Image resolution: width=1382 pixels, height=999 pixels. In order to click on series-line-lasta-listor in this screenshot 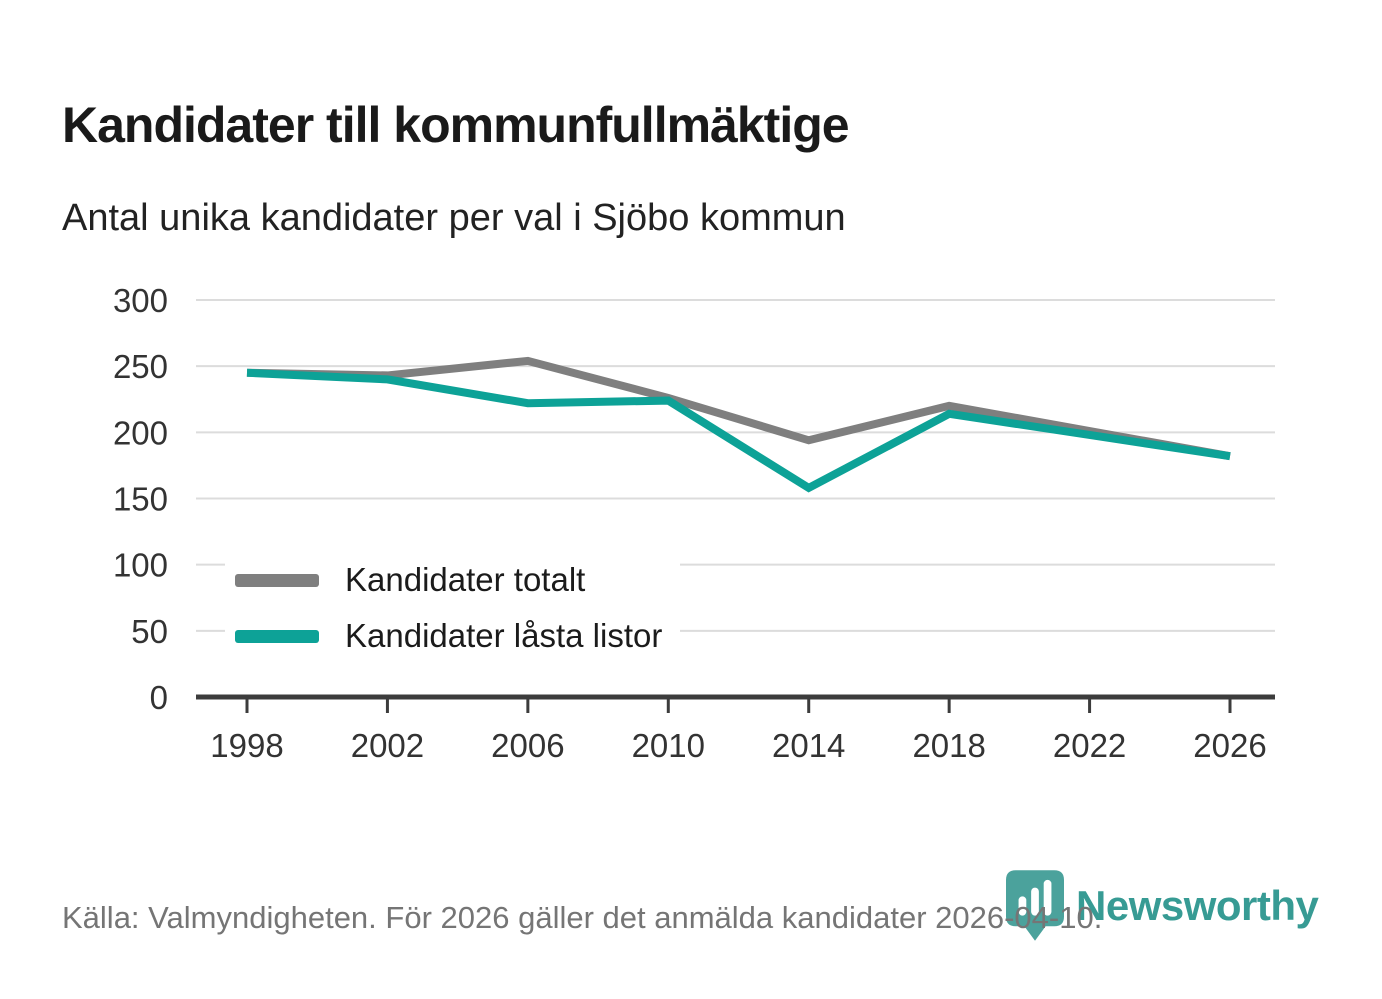, I will do `click(738, 430)`.